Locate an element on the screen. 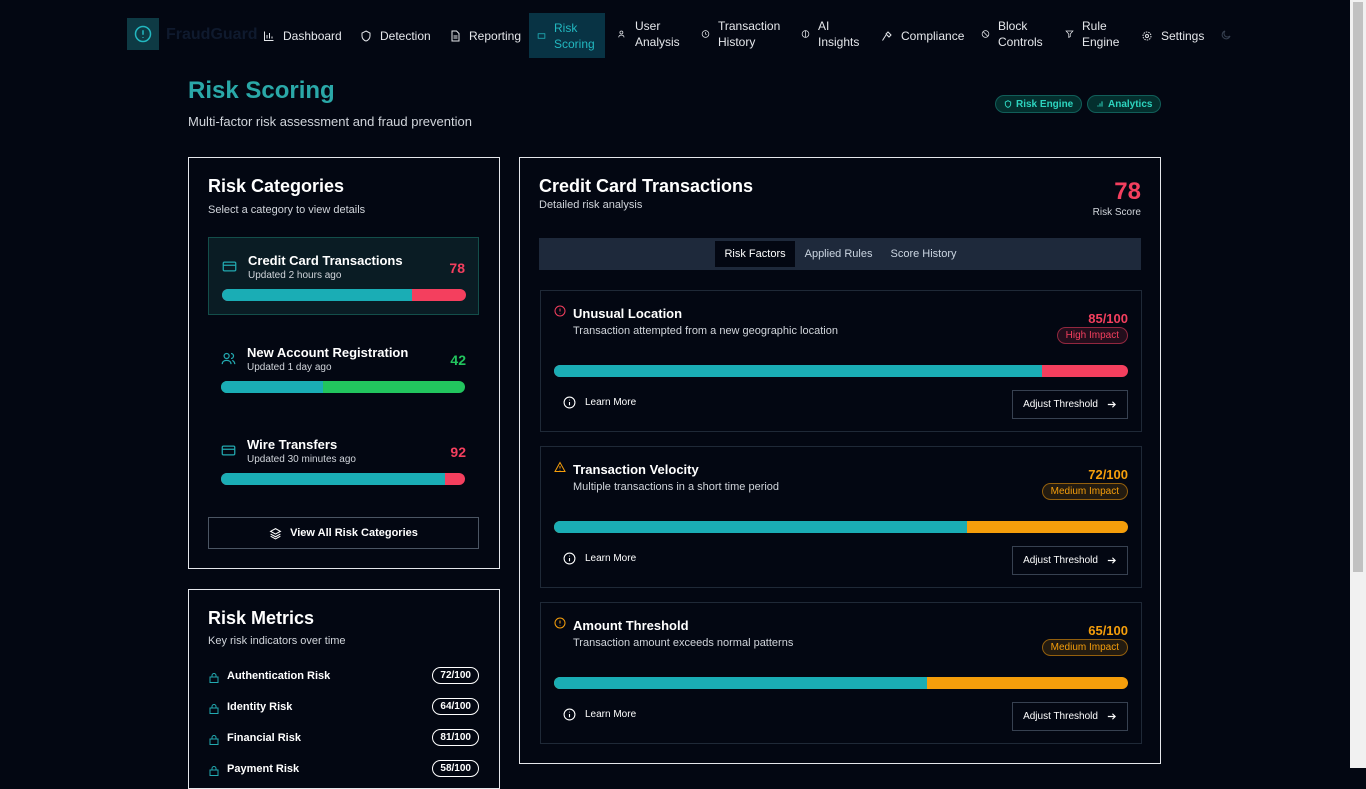  factor-score: 65/100 is located at coordinates (1108, 630).